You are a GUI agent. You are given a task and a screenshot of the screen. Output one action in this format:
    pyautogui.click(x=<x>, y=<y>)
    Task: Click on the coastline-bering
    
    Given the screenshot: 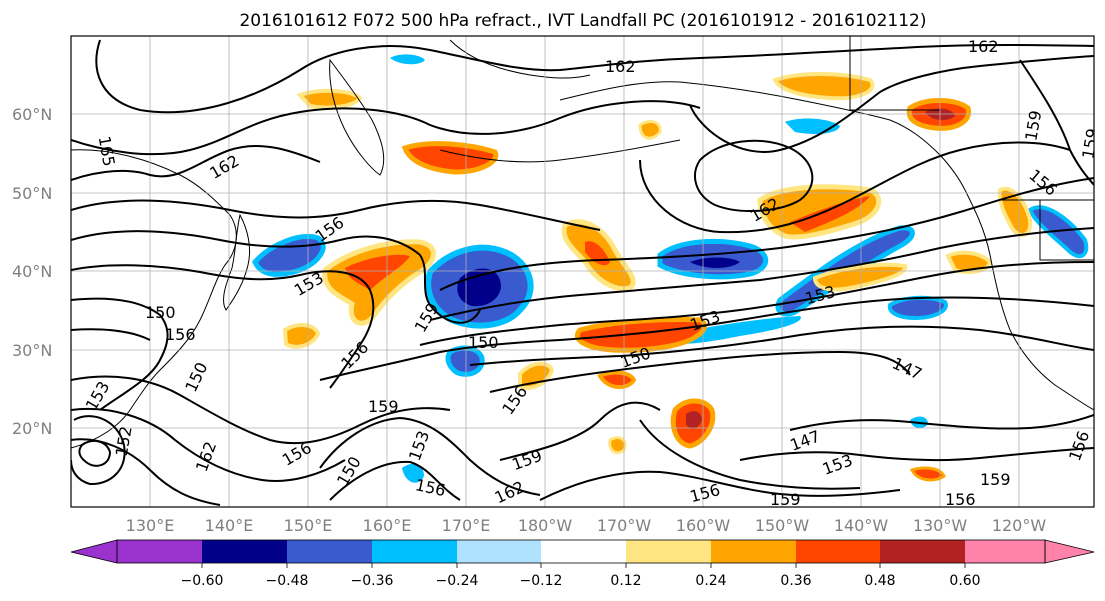 What is the action you would take?
    pyautogui.click(x=520, y=59)
    